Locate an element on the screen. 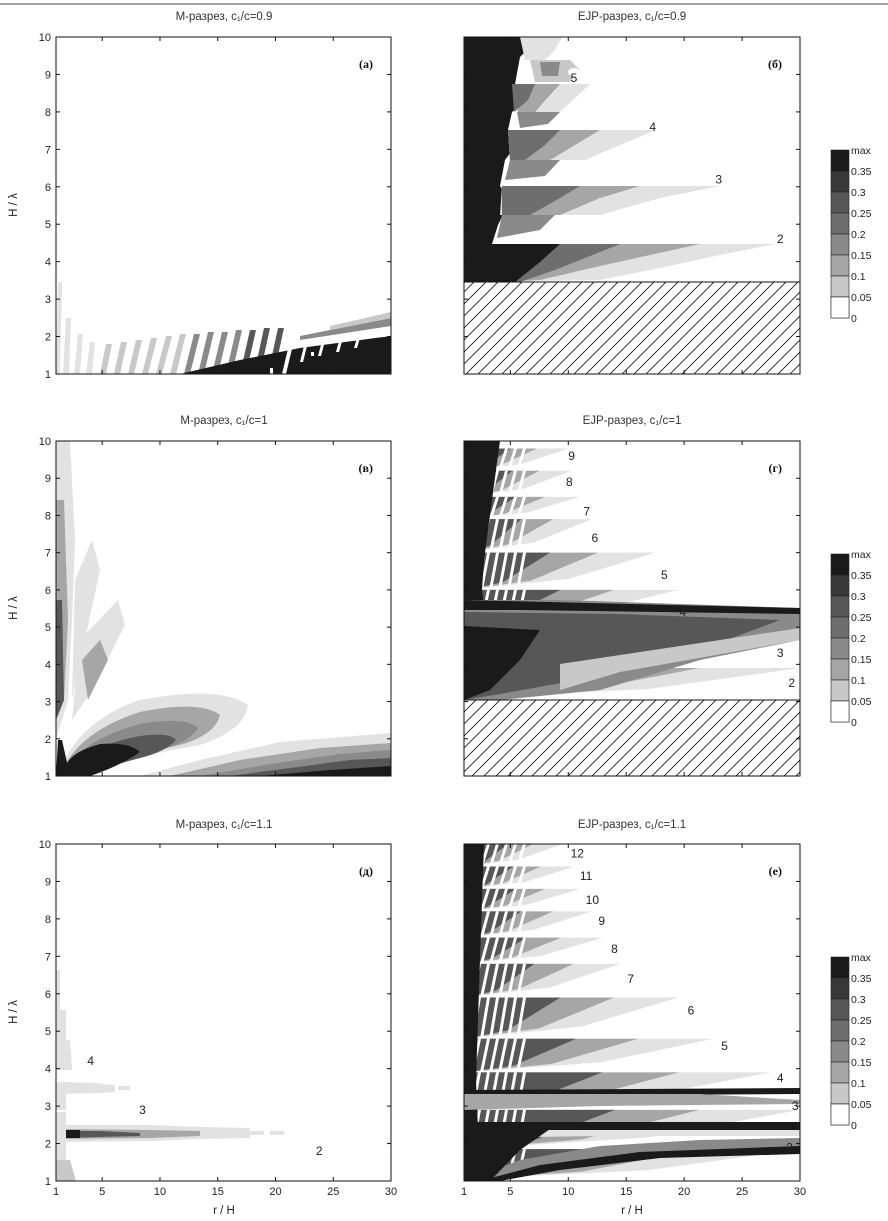 Image resolution: width=888 pixels, height=1221 pixels. mode-label: 10 is located at coordinates (593, 900).